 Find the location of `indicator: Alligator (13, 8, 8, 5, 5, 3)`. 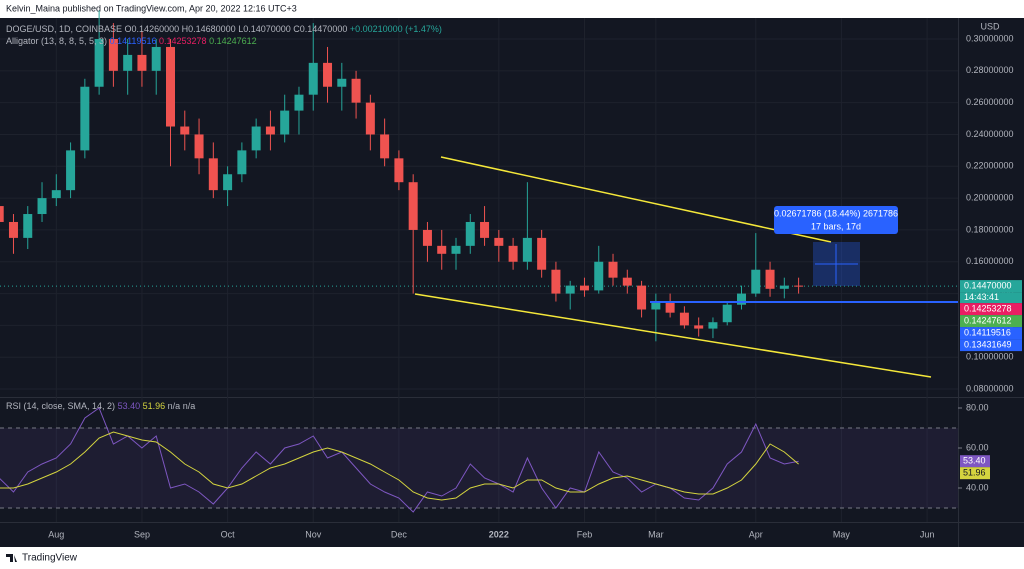

indicator: Alligator (13, 8, 8, 5, 5, 3) is located at coordinates (56, 41).